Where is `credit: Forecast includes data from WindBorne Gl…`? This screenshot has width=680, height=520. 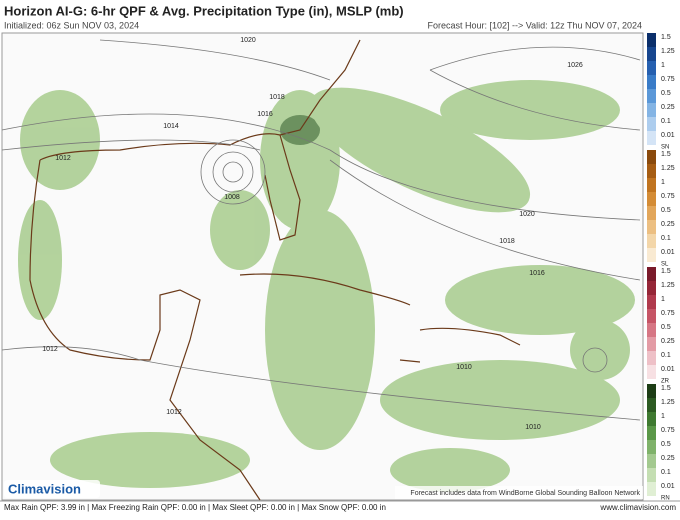 credit: Forecast includes data from WindBorne Gl… is located at coordinates (525, 493).